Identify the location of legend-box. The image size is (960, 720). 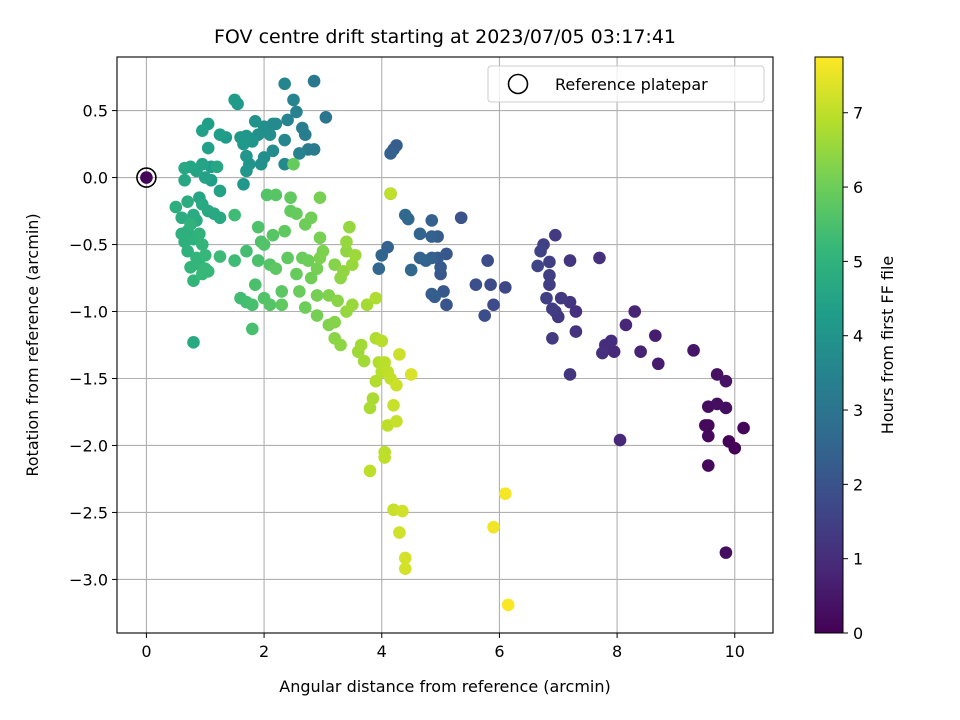
(626, 84).